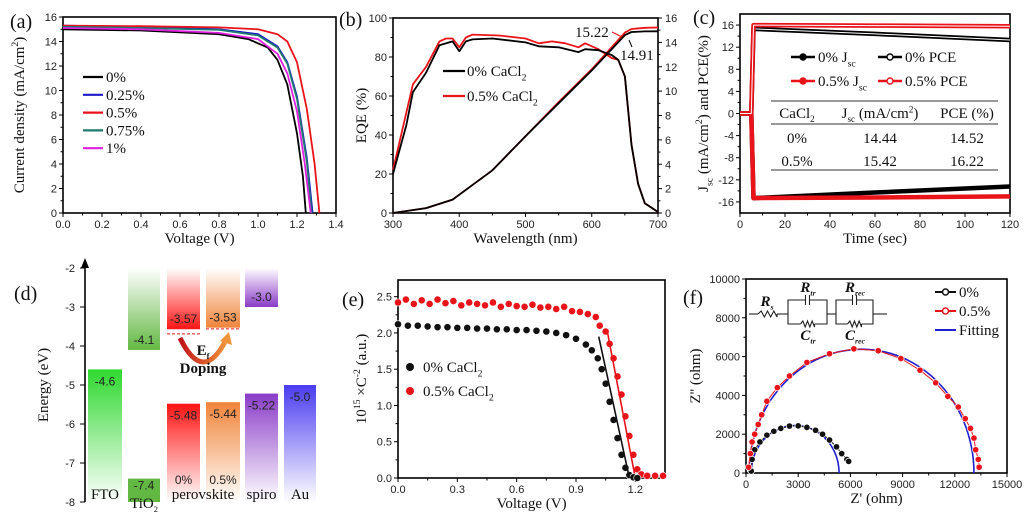  Describe the element at coordinates (635, 490) in the screenshot. I see `x-tick-label: 1.2` at that location.